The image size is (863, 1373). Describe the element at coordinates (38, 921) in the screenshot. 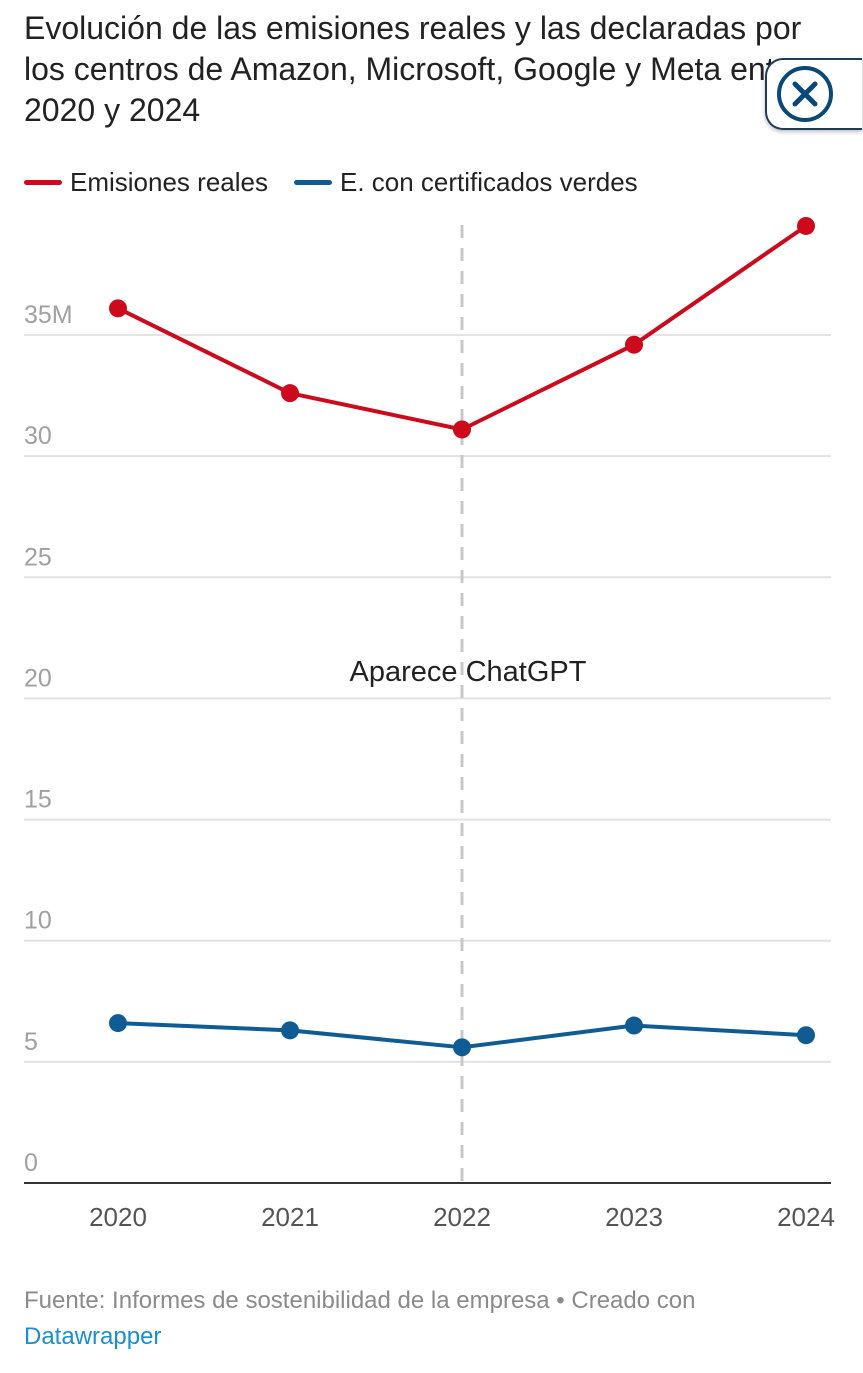

I see `y-tick-label: 10` at that location.